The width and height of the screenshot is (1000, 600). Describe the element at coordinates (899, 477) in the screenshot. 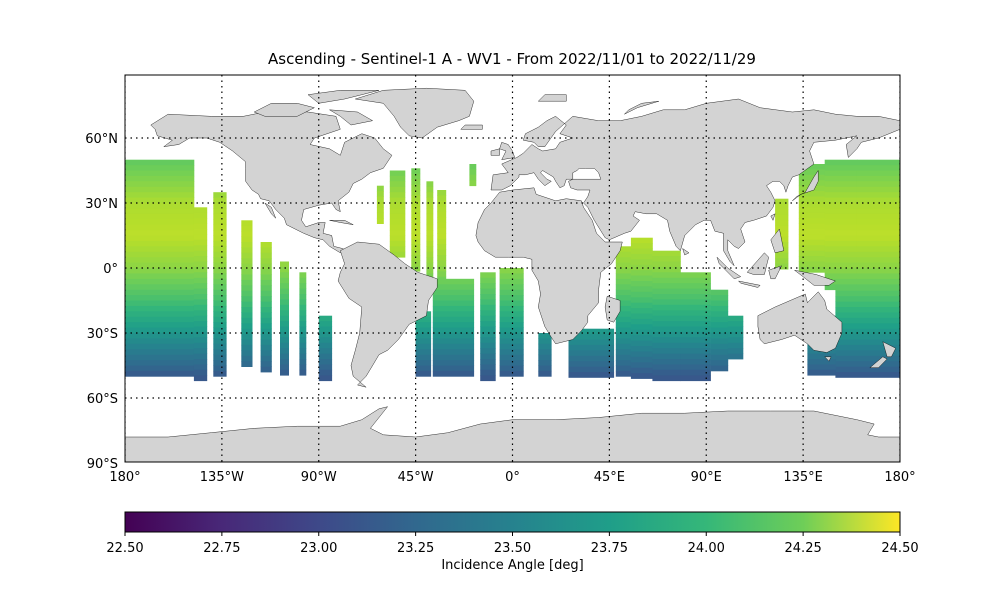

I see `longitude-label: 180°` at that location.